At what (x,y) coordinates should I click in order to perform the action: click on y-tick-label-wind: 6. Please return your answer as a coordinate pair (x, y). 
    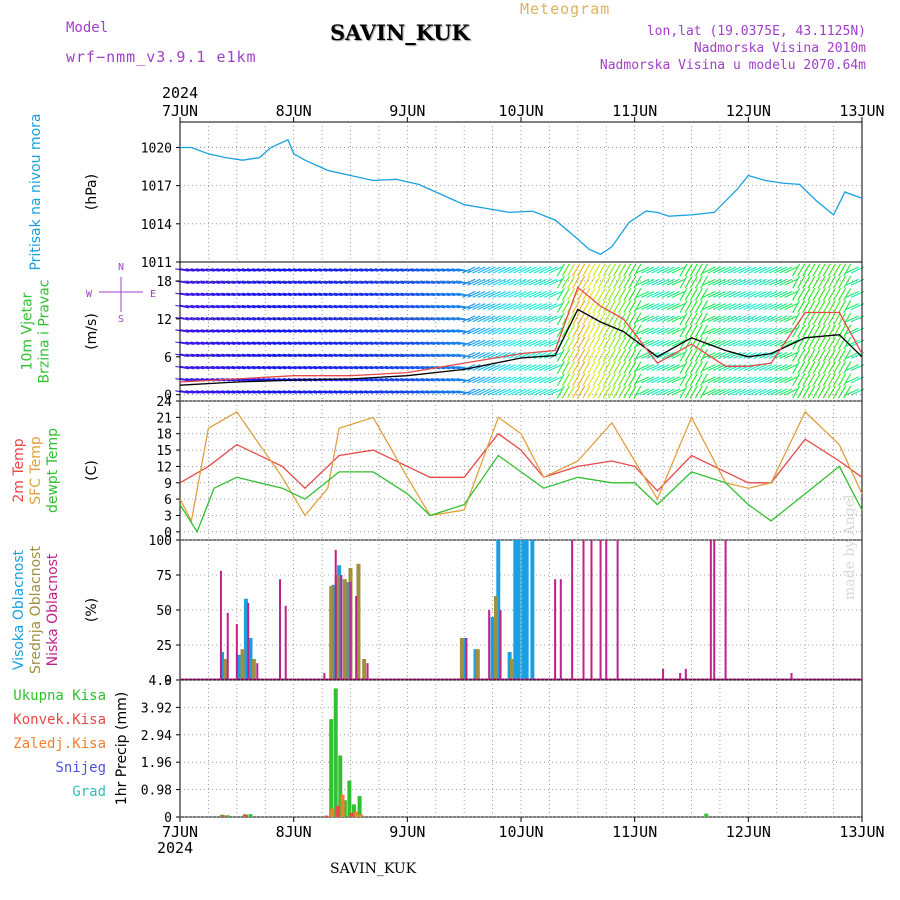
    Looking at the image, I should click on (168, 358).